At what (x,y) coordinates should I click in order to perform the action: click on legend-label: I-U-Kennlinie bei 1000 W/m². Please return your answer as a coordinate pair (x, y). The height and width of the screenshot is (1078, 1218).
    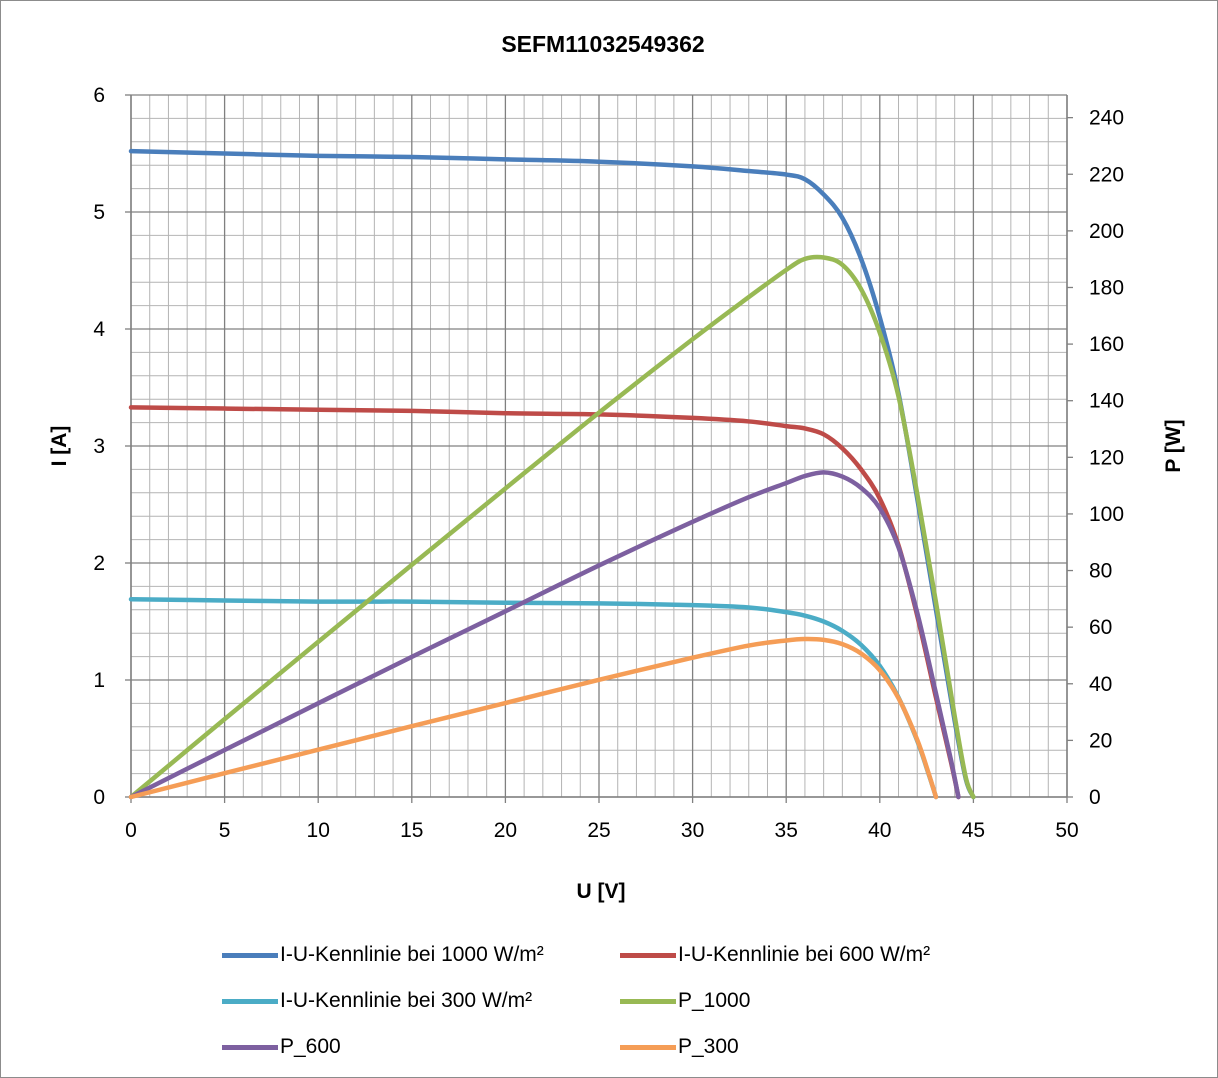
    Looking at the image, I should click on (412, 954).